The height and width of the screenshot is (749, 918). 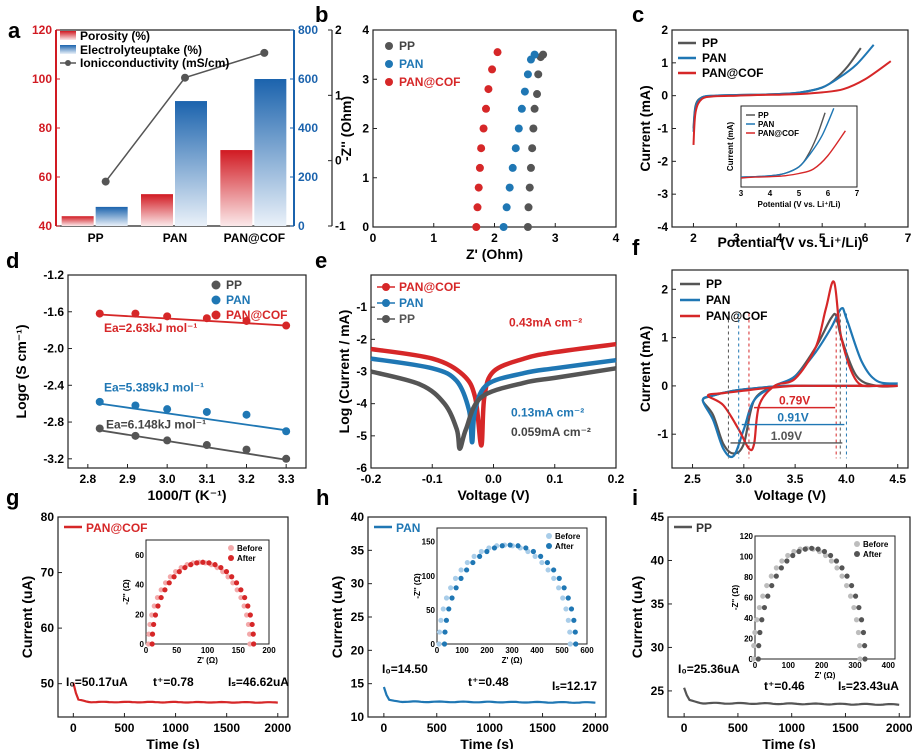 What do you see at coordinates (365, 178) in the screenshot?
I see `y-tick-label: 1` at bounding box center [365, 178].